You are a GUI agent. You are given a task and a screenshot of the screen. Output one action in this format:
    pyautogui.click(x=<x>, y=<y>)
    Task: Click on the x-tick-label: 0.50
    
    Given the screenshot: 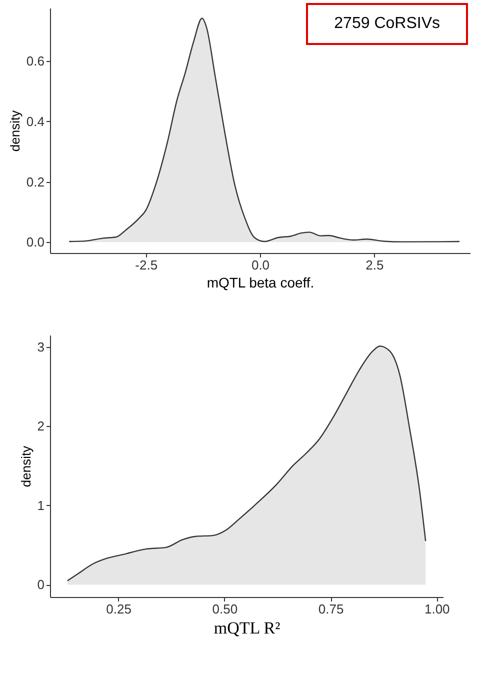 What is the action you would take?
    pyautogui.click(x=225, y=609)
    